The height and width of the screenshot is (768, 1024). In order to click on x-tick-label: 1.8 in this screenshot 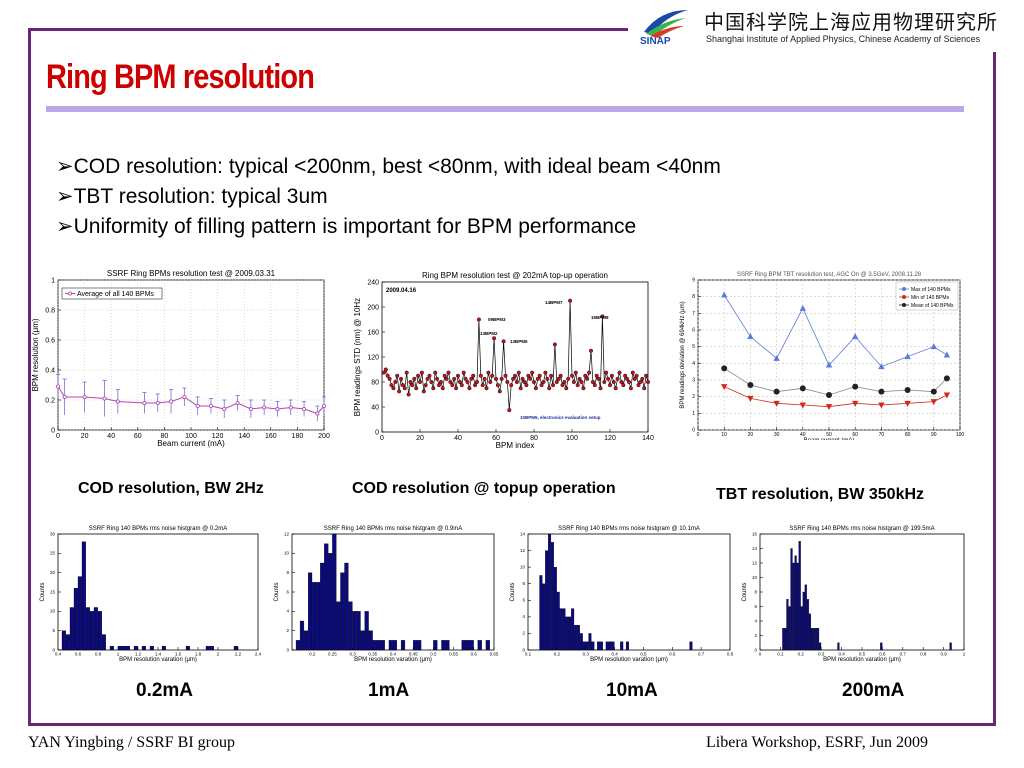, I will do `click(198, 654)`.